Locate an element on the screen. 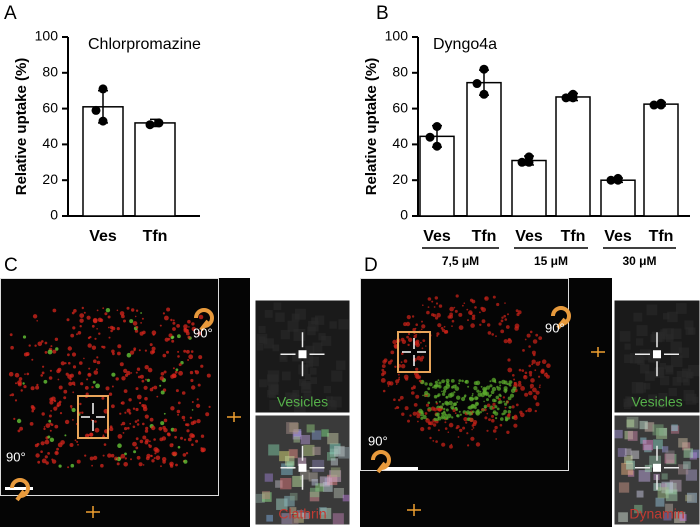 The image size is (700, 527). y-tick-label: 40 is located at coordinates (400, 143).